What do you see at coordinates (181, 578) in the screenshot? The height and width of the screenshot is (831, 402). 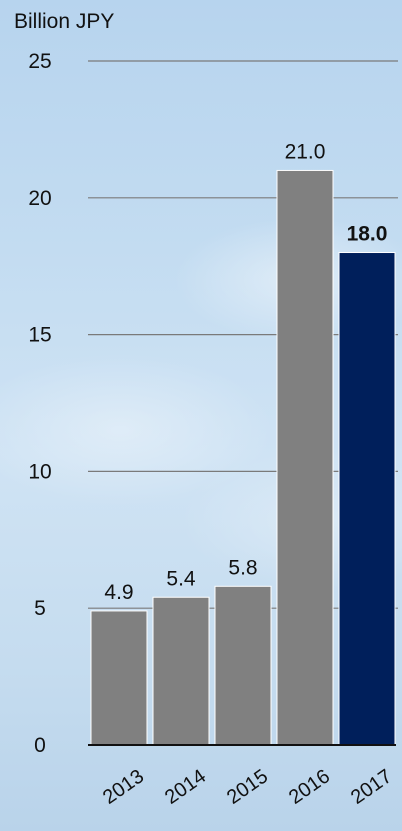 I see `bar-value-label-2014: 5.4` at bounding box center [181, 578].